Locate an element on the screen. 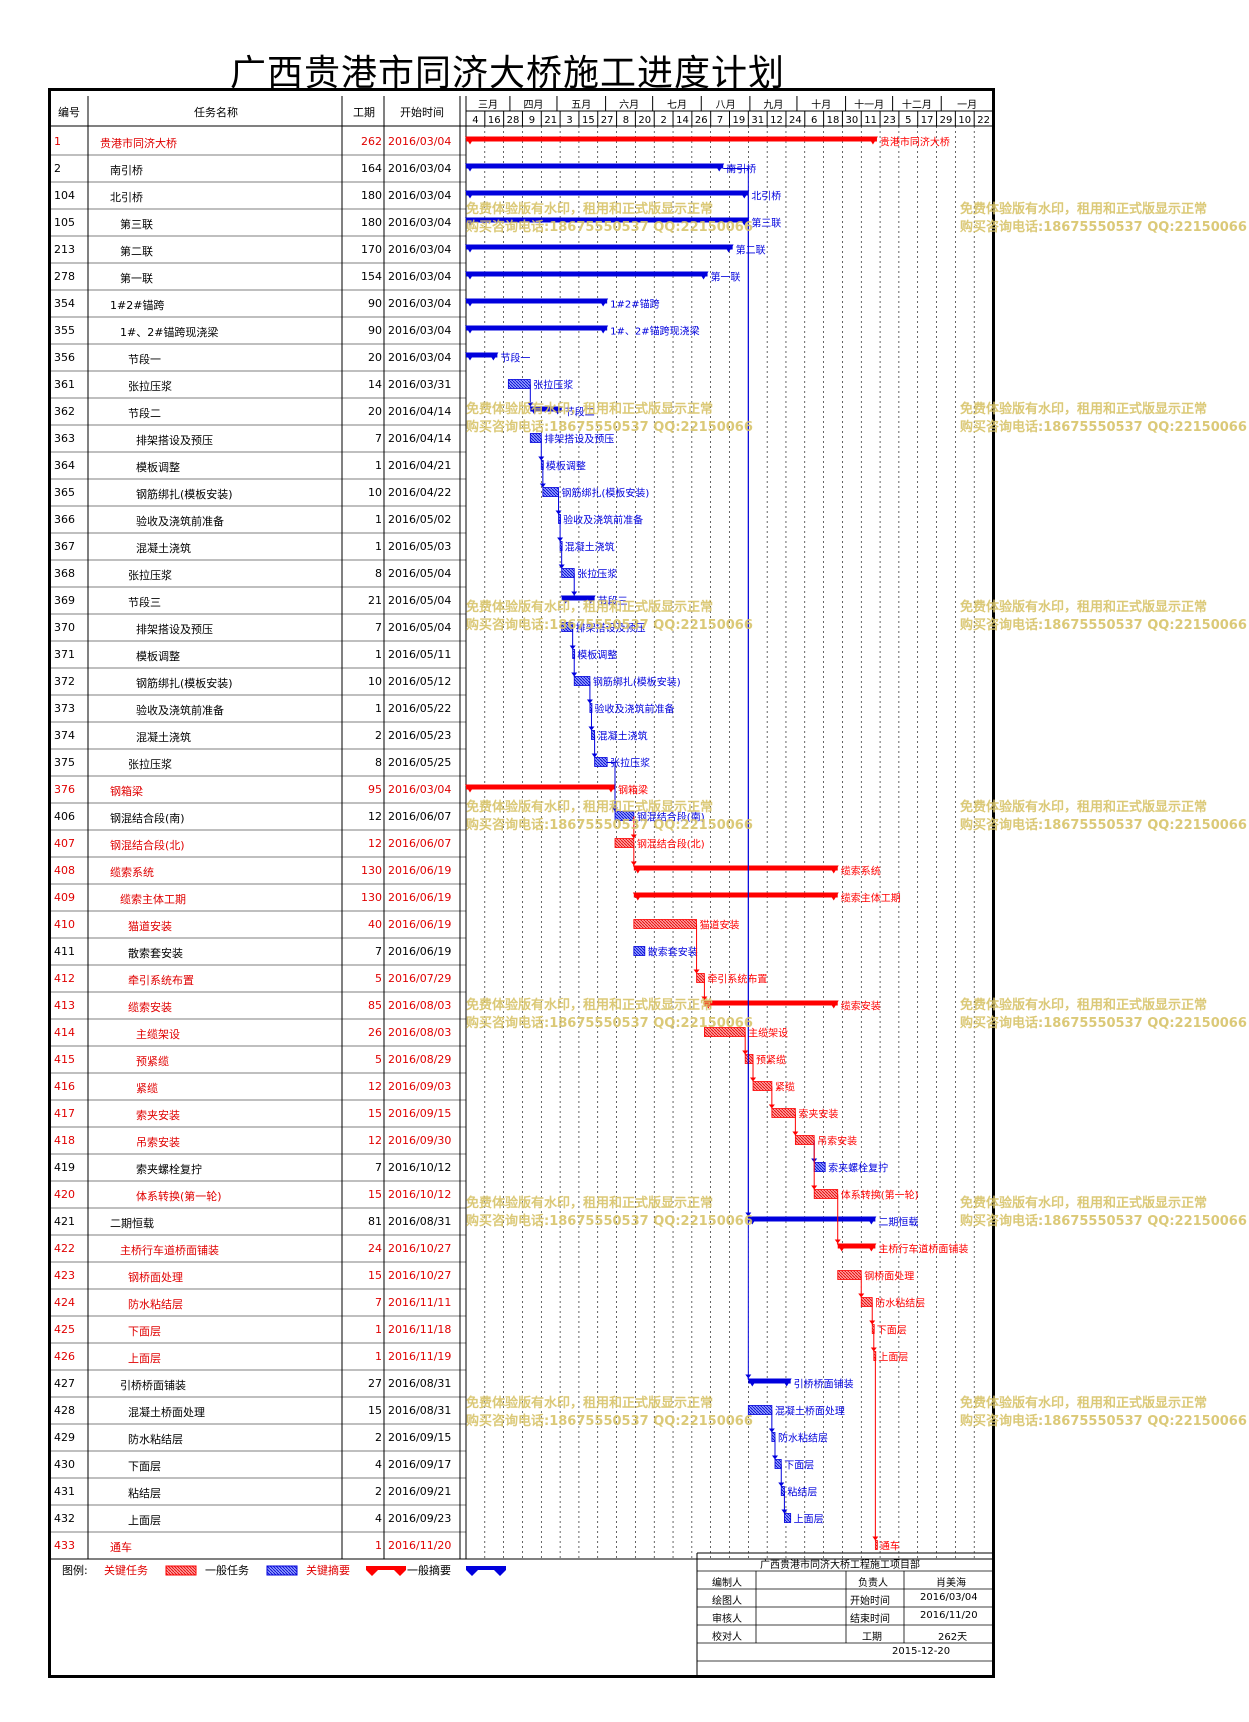 The image size is (1249, 1722). bar-label: 第一联 is located at coordinates (726, 277).